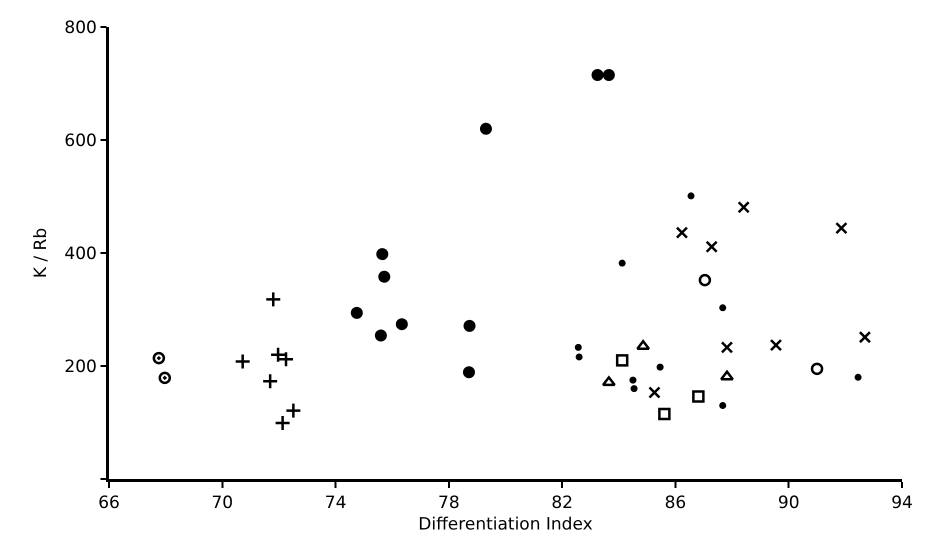  Describe the element at coordinates (675, 503) in the screenshot. I see `x-tick-label: 86` at that location.